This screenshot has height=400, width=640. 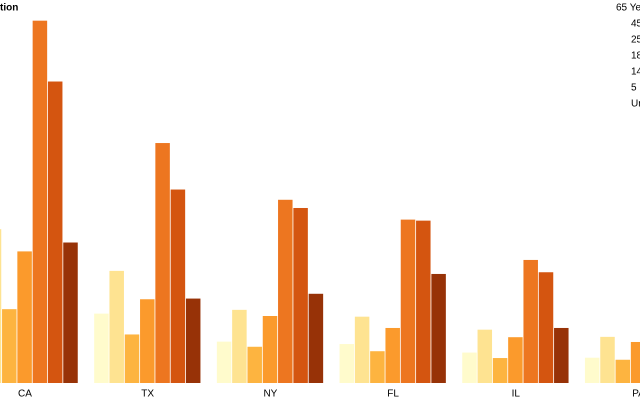 I want to click on legend-label: 18, so click(x=635, y=56).